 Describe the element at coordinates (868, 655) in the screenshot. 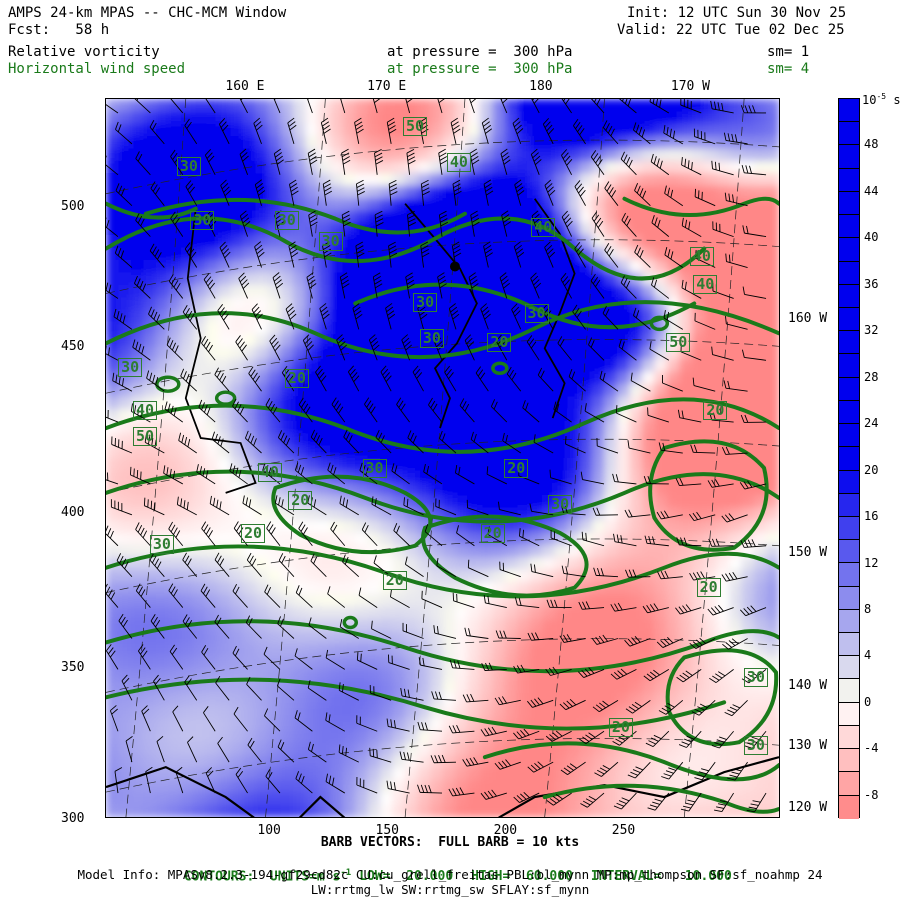

I see `colorbar-tick-label: 4` at that location.